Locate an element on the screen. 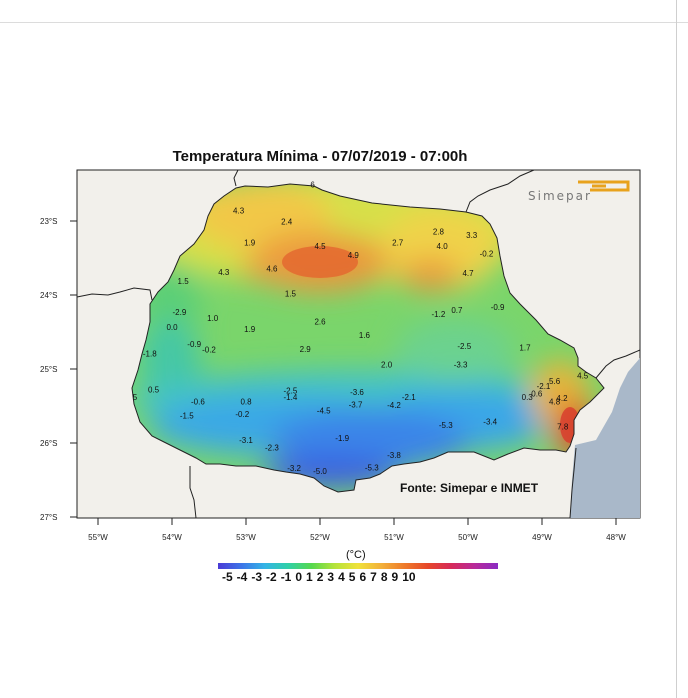 The image size is (688, 698). station-value: 2.9 is located at coordinates (306, 349).